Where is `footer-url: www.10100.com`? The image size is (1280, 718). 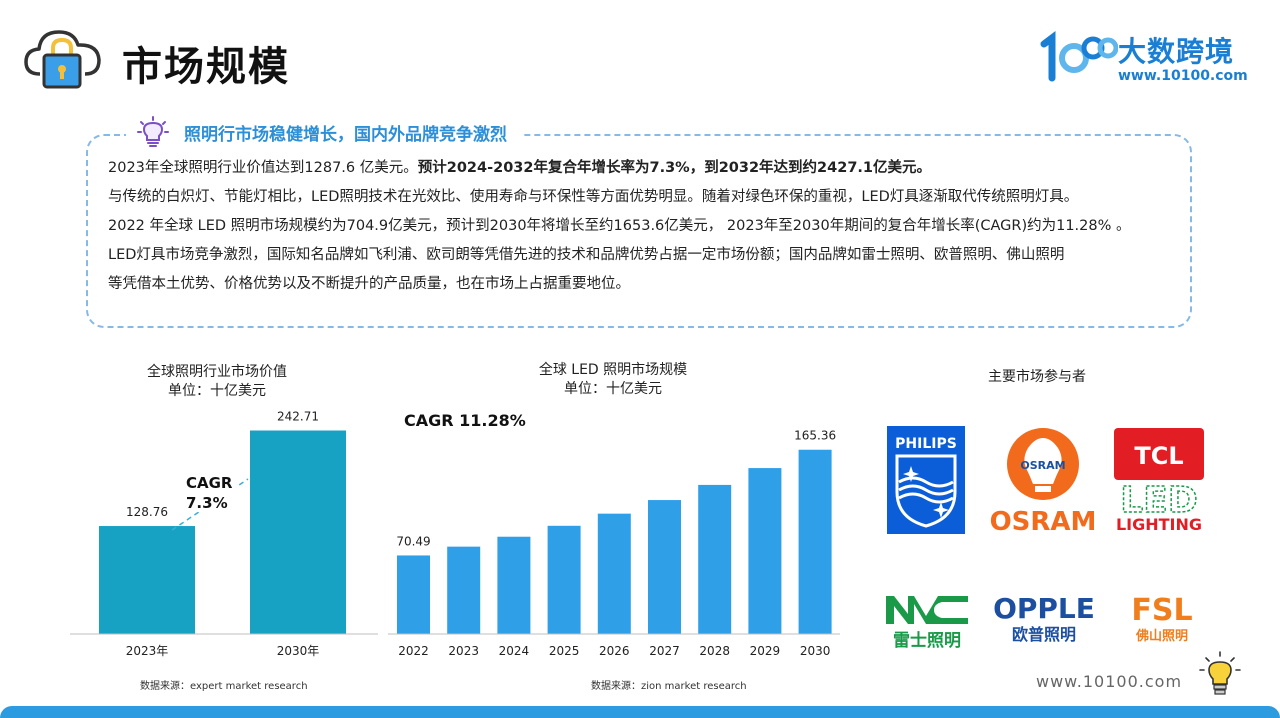 footer-url: www.10100.com is located at coordinates (1109, 681).